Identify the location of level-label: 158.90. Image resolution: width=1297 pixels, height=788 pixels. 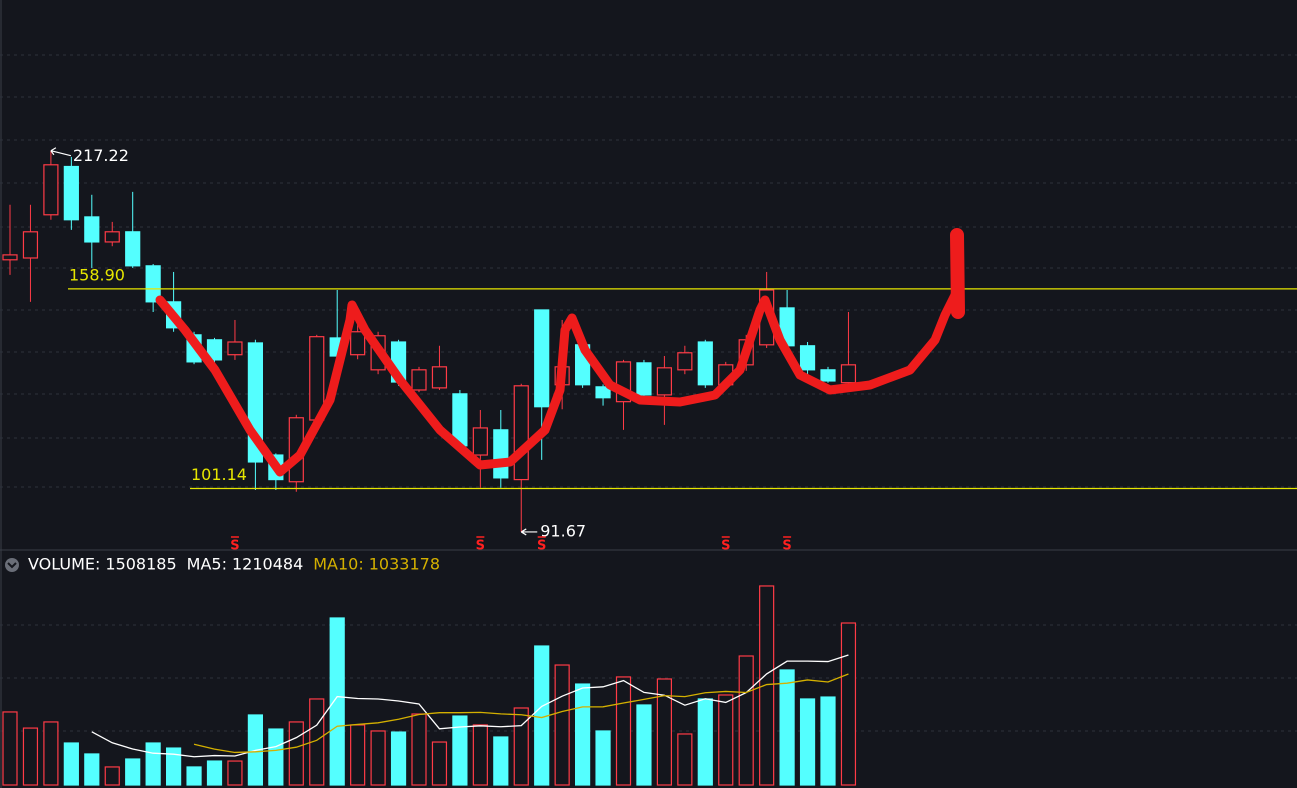
(97, 274).